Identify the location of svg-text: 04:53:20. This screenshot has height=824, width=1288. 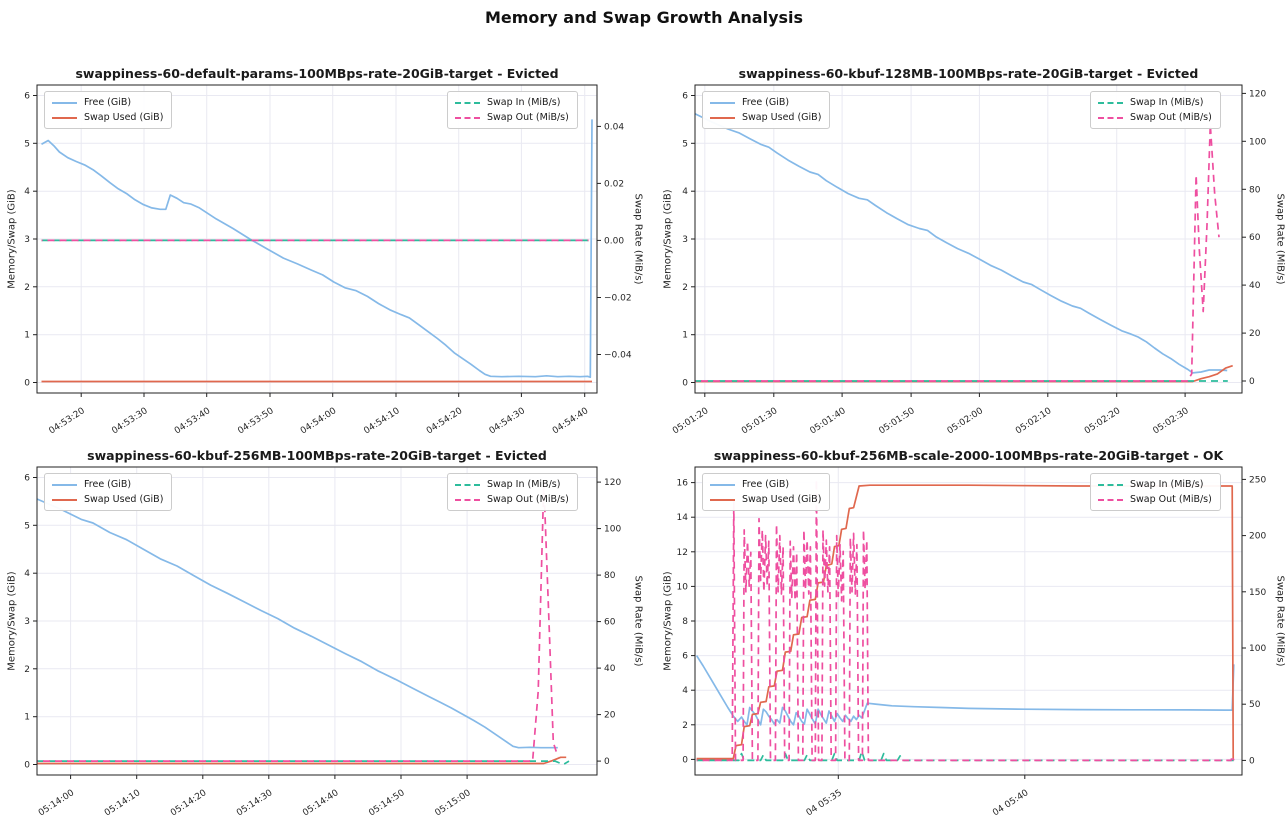
(67, 421).